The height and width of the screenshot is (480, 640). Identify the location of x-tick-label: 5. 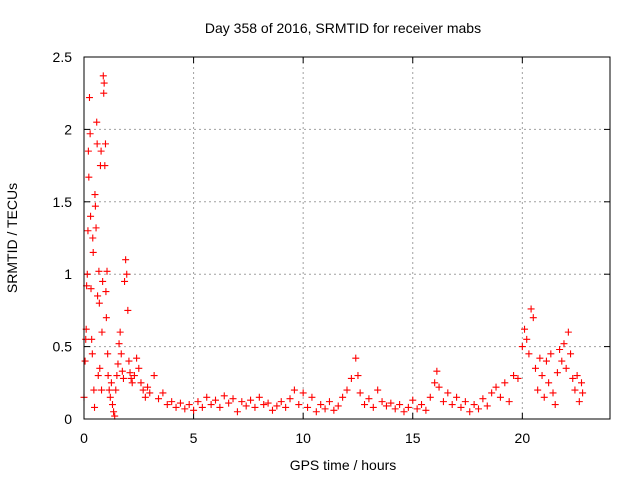
(194, 438).